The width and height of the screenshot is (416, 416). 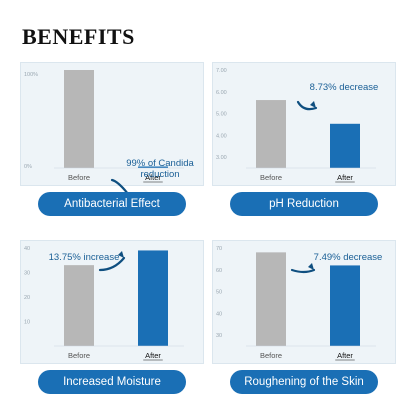 What do you see at coordinates (304, 382) in the screenshot?
I see `chart-title-pill: Roughening of the Skin` at bounding box center [304, 382].